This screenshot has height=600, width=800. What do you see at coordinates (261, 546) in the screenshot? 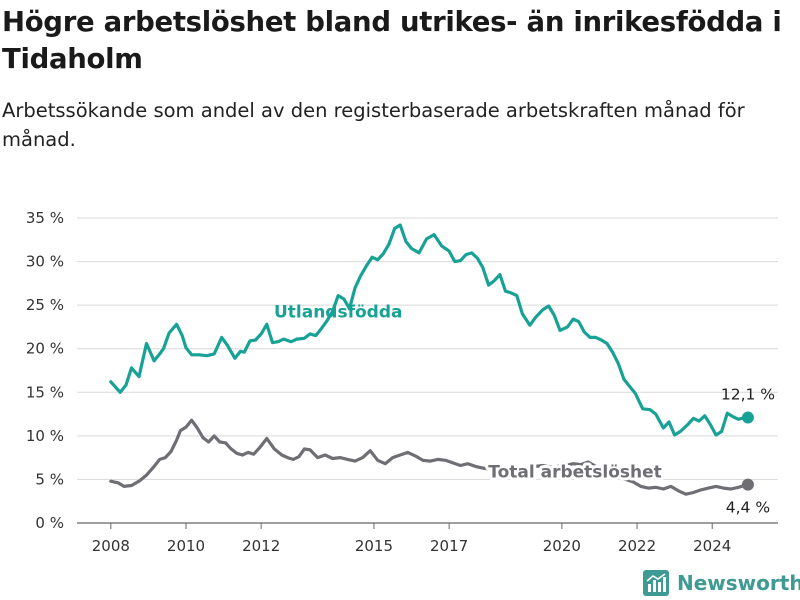
I see `x-tick-label: 2012` at bounding box center [261, 546].